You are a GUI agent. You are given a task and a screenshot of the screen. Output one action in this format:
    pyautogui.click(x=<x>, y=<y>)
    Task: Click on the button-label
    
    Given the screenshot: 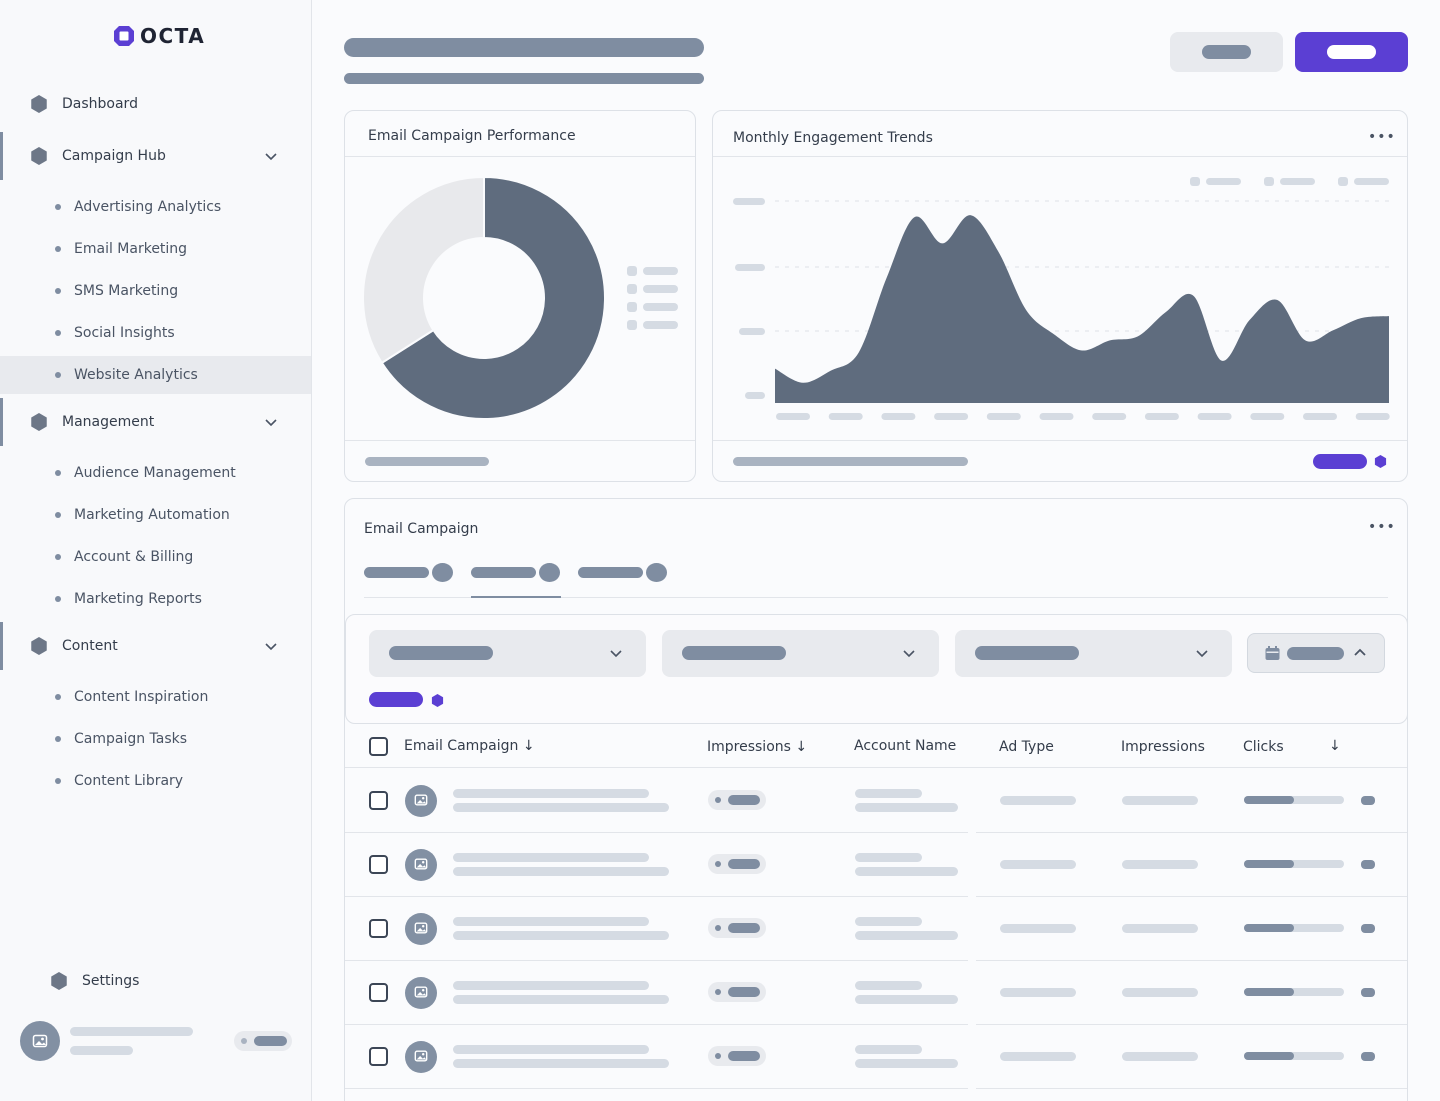 What is the action you would take?
    pyautogui.click(x=1351, y=52)
    